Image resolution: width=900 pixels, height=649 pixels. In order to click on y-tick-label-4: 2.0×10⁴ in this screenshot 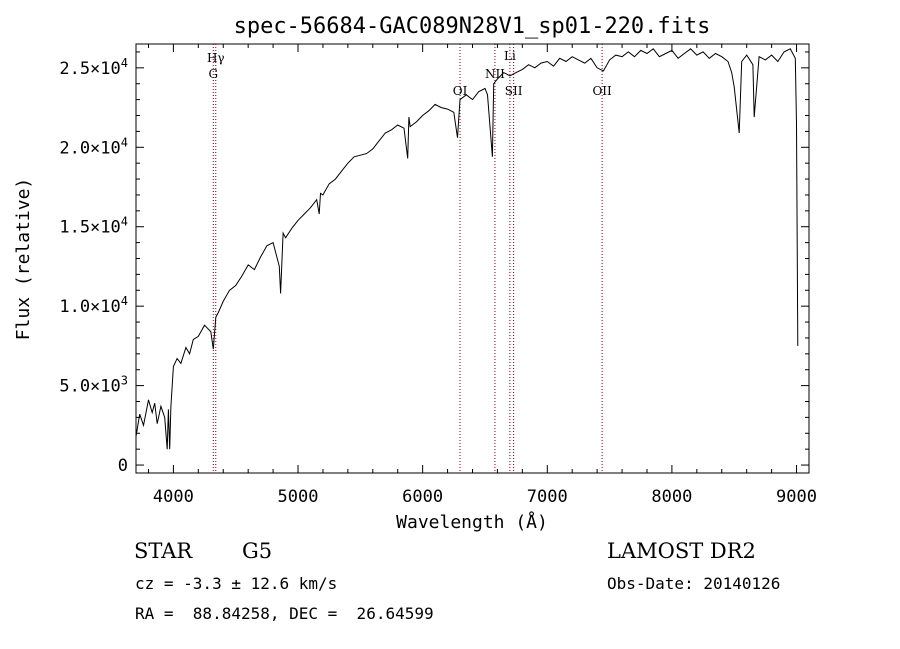, I will do `click(93, 146)`.